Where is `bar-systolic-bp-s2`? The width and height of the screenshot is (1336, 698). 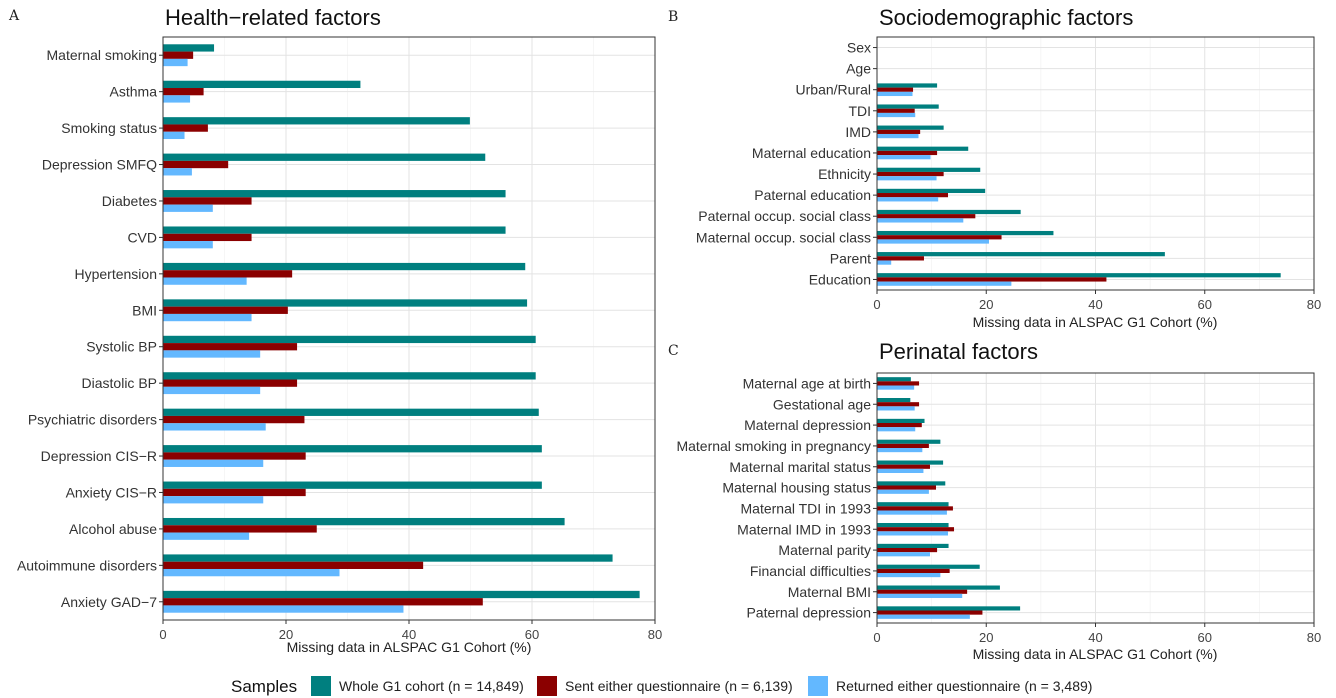
bar-systolic-bp-s2 is located at coordinates (212, 354).